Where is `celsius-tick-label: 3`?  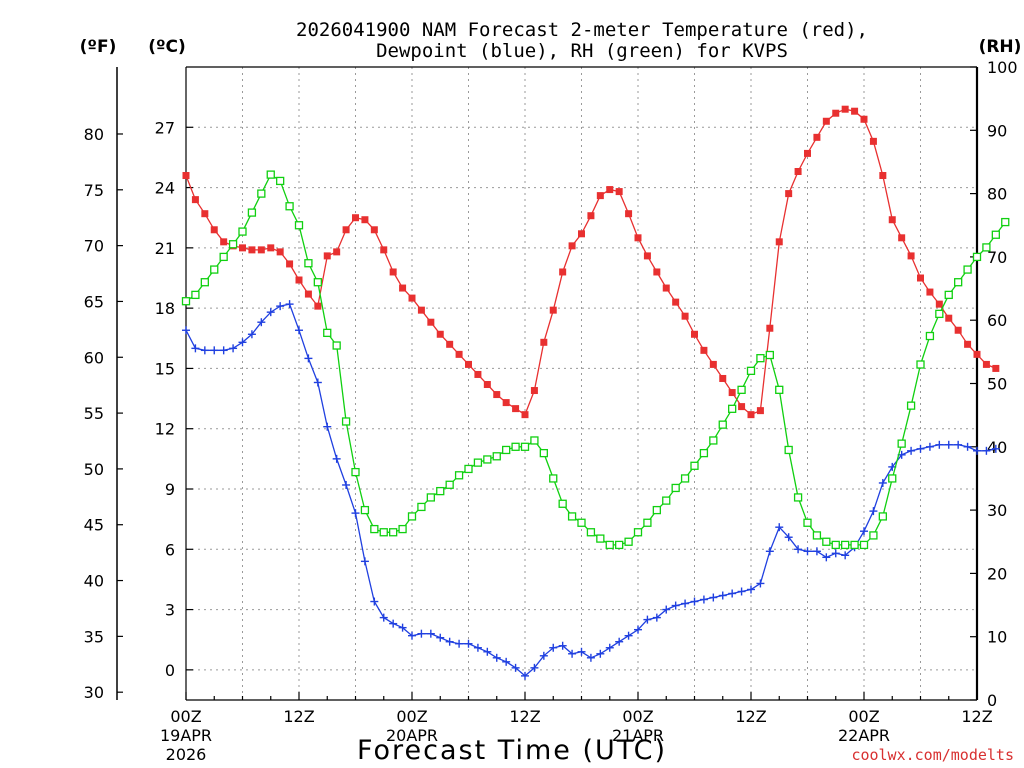
celsius-tick-label: 3 is located at coordinates (170, 610).